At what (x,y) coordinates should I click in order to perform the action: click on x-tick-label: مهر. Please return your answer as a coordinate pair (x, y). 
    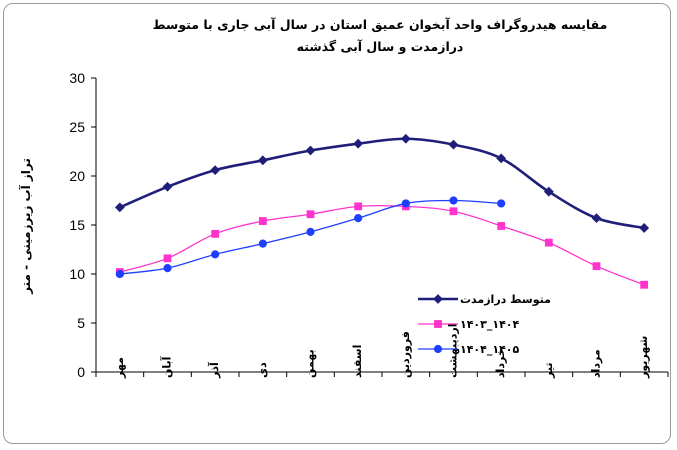
    Looking at the image, I should click on (119, 368).